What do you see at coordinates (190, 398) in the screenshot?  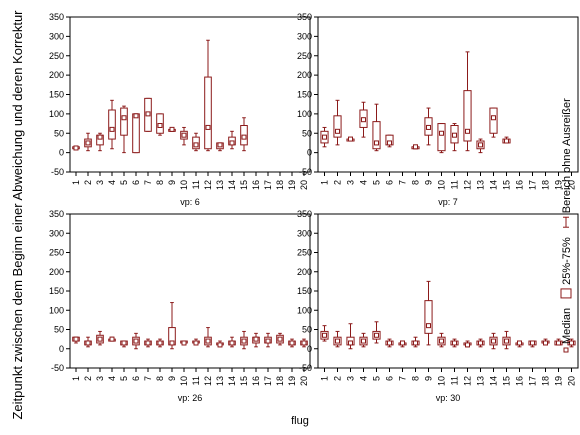 I see `panel-label: vp: 26` at bounding box center [190, 398].